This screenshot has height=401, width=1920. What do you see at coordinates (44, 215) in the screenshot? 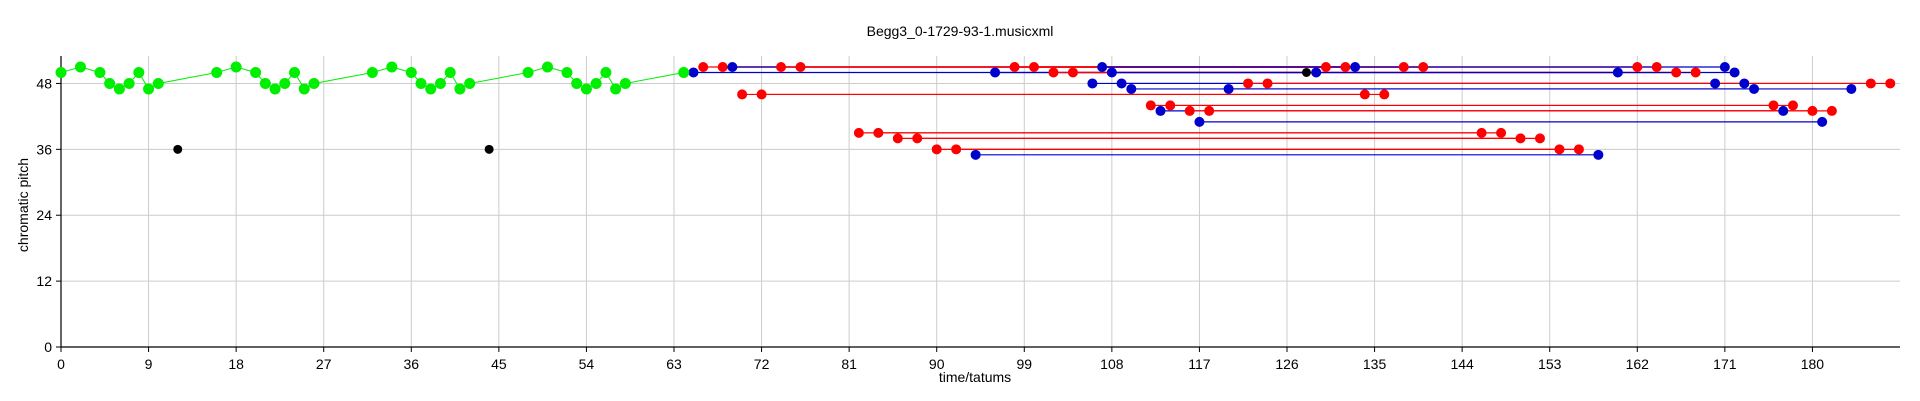
I see `y-tick-label: 24` at bounding box center [44, 215].